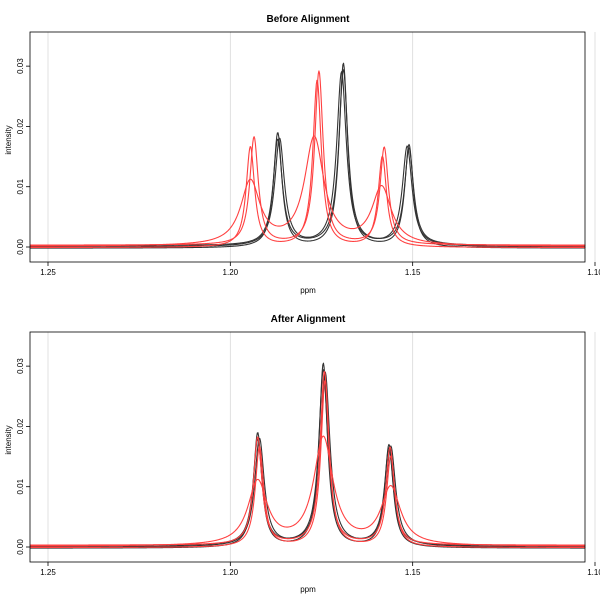 Image resolution: width=600 pixels, height=600 pixels. Describe the element at coordinates (308, 319) in the screenshot. I see `chart-title: After Alignment` at that location.